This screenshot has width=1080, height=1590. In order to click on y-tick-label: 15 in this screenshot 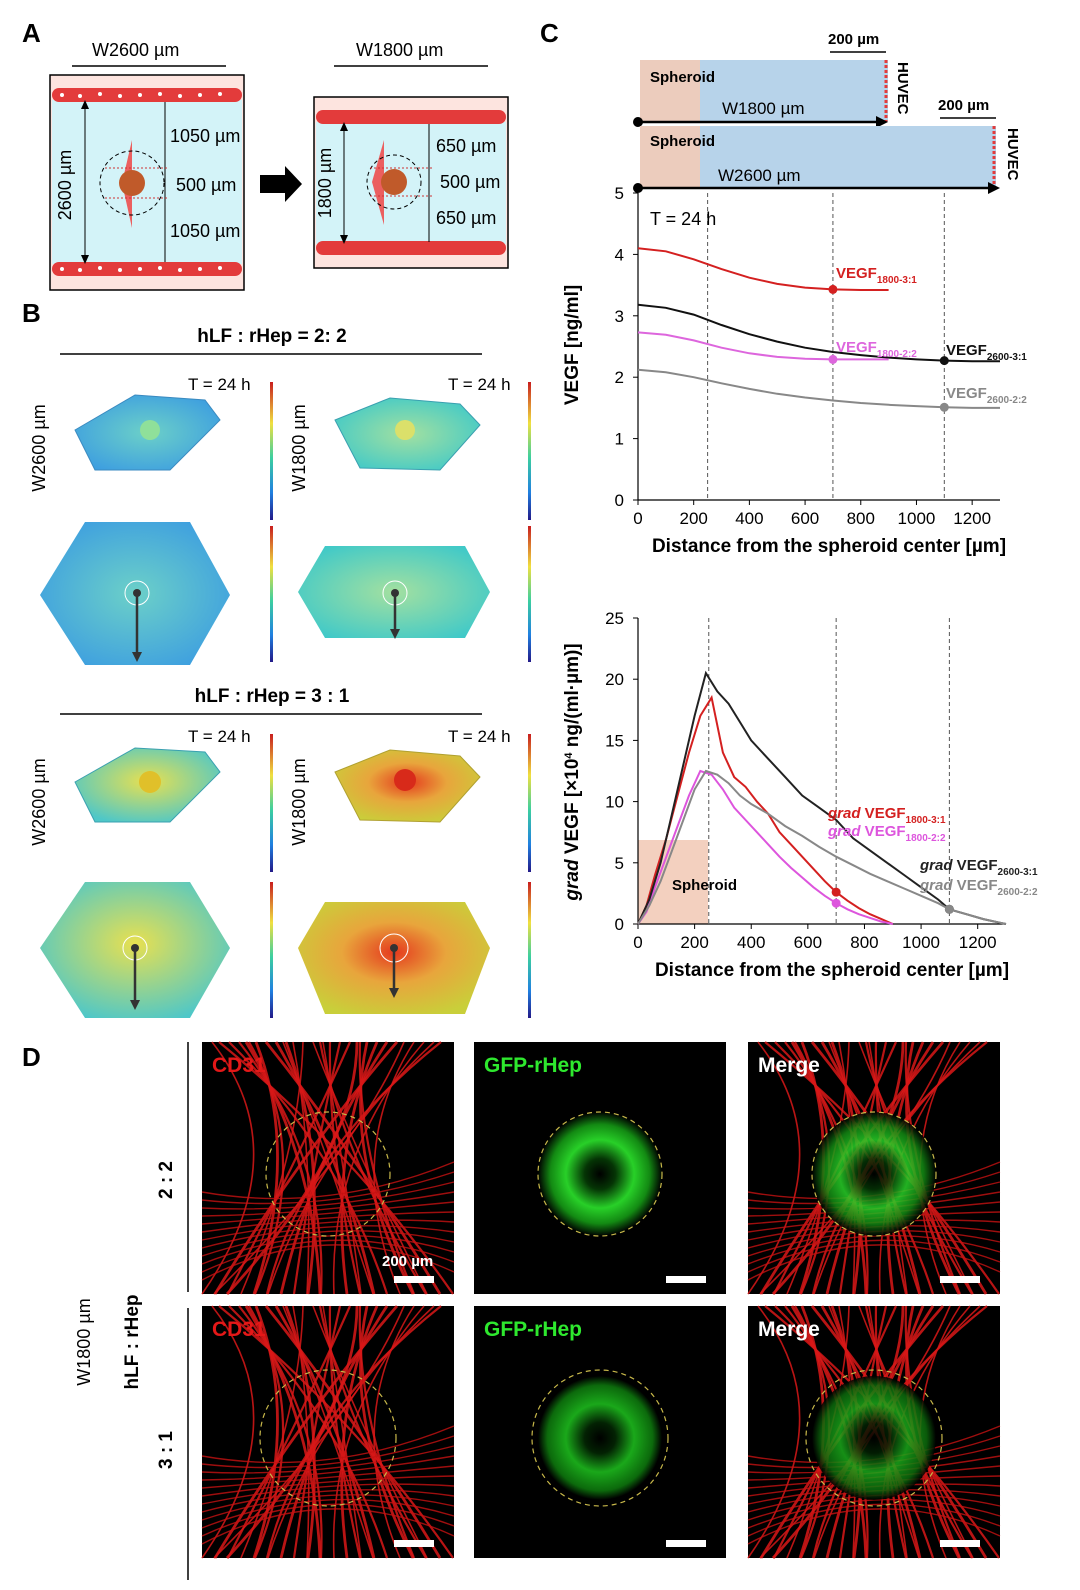, I will do `click(614, 740)`.